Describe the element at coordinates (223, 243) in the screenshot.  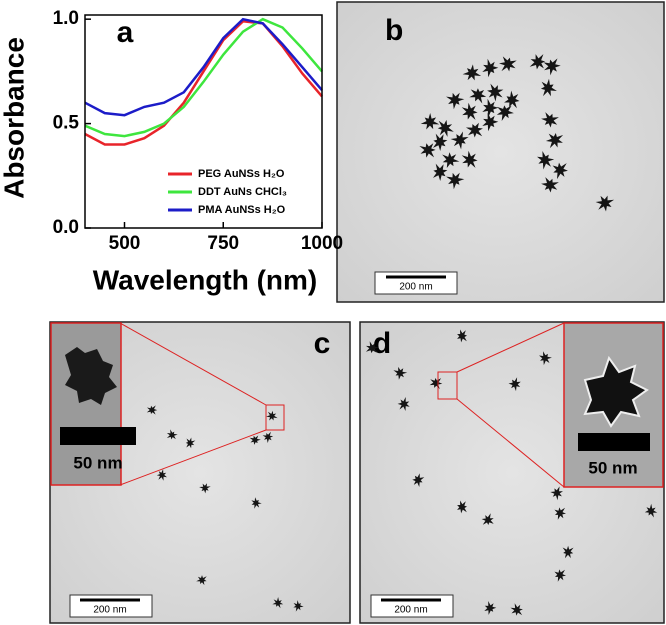
I see `x-tick-label: 750` at that location.